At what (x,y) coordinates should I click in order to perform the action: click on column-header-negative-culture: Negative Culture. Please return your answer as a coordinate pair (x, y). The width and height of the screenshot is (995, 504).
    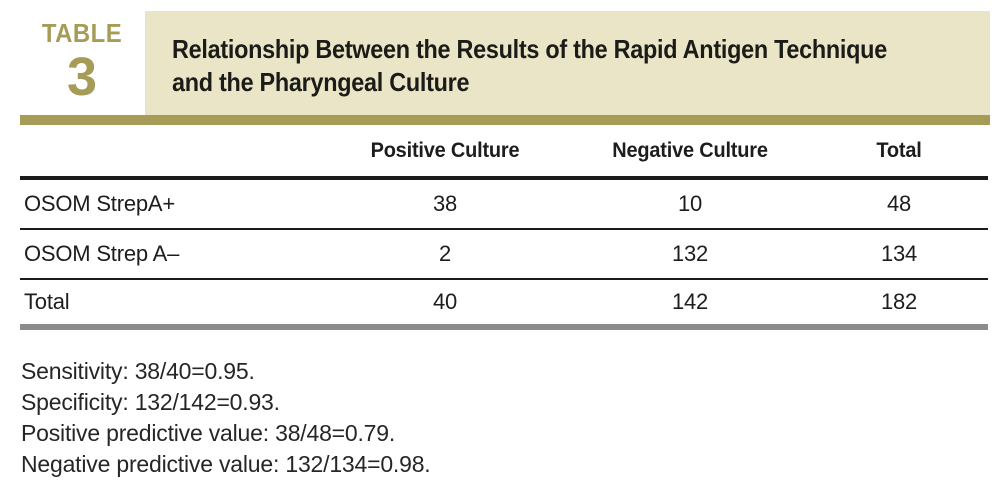
    Looking at the image, I should click on (690, 150).